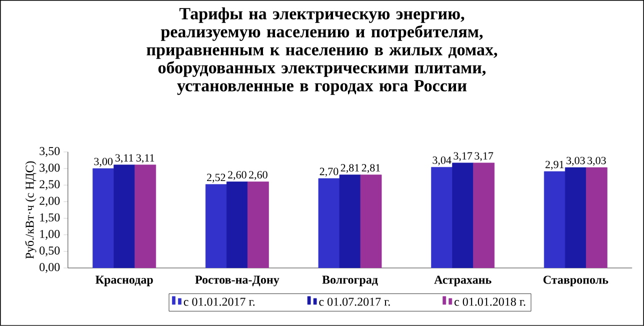  What do you see at coordinates (50, 218) in the screenshot?
I see `y-tick-label: 1,50` at bounding box center [50, 218].